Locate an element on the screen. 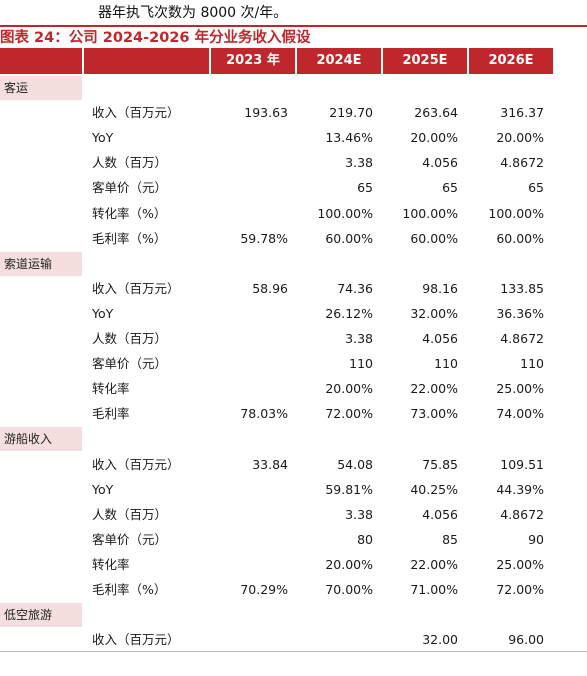 The height and width of the screenshot is (676, 587). cell-value: 26.12% is located at coordinates (349, 313).